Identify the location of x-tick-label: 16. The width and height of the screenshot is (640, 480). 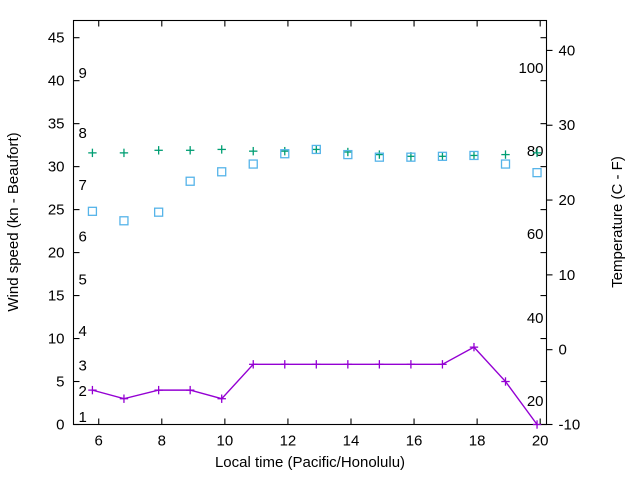
(414, 441).